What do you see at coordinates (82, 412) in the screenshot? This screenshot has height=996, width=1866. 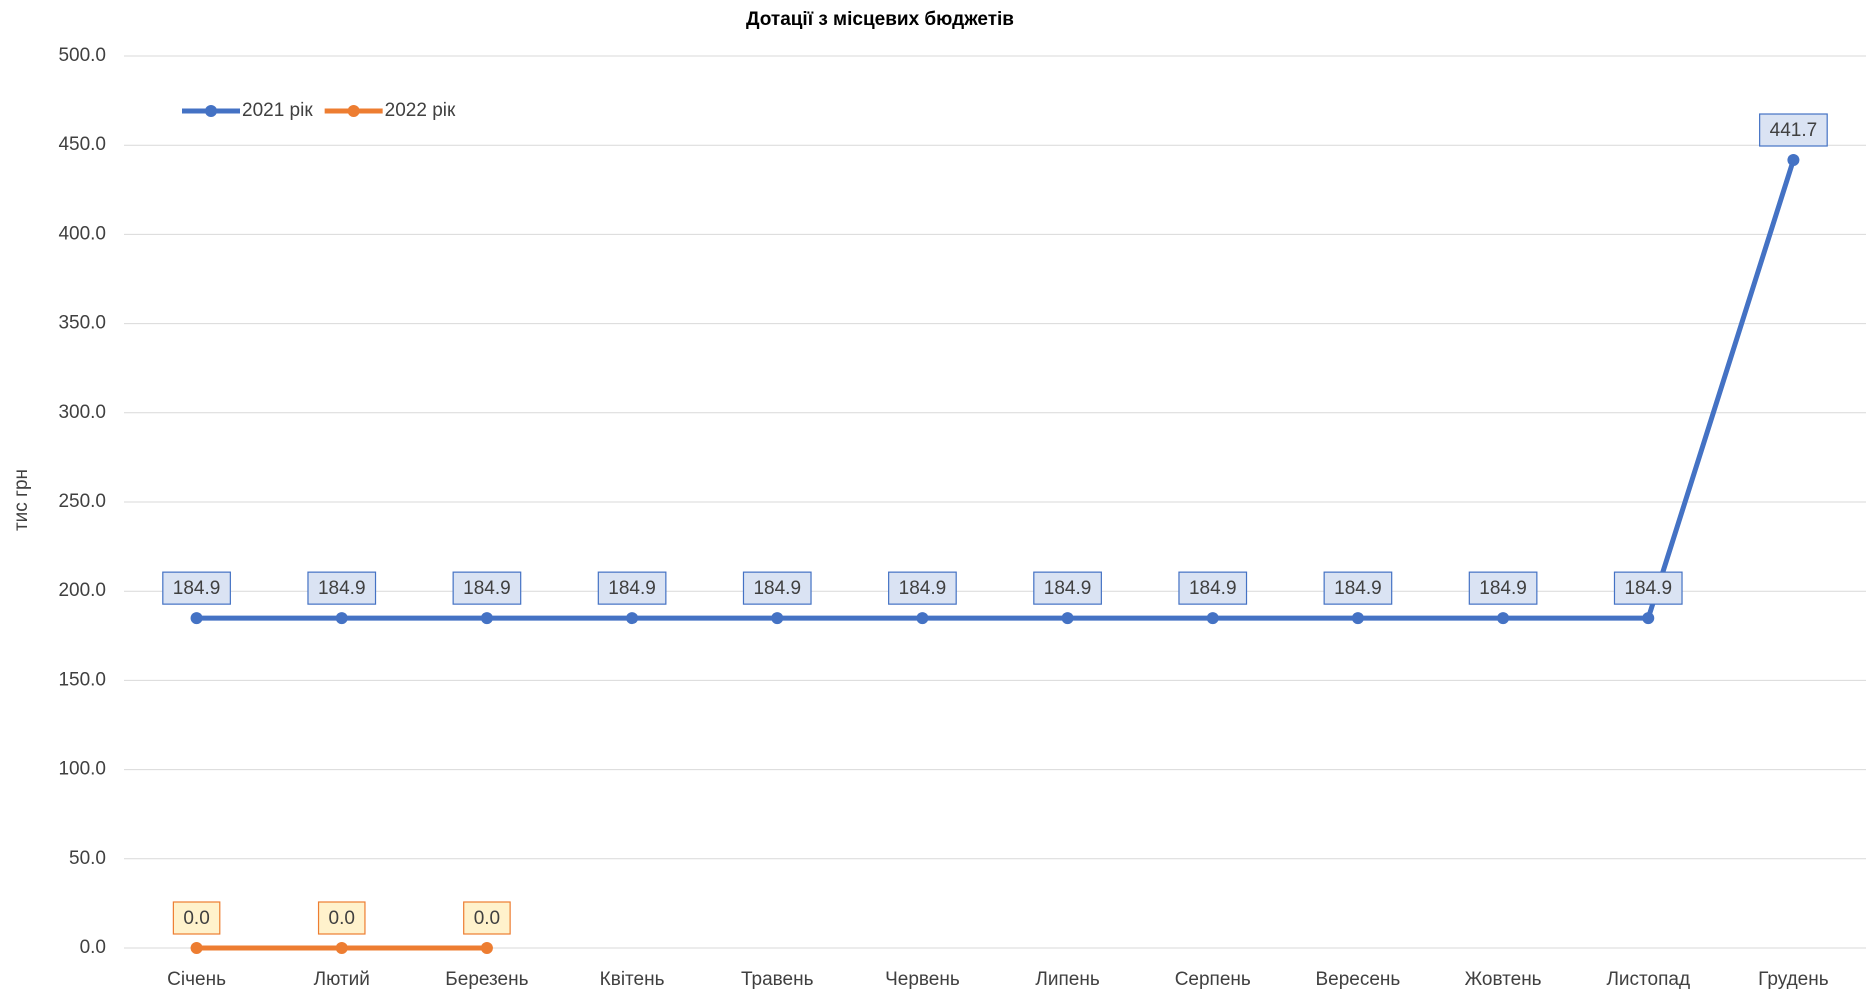 I see `y-tick-label: 300.0` at bounding box center [82, 412].